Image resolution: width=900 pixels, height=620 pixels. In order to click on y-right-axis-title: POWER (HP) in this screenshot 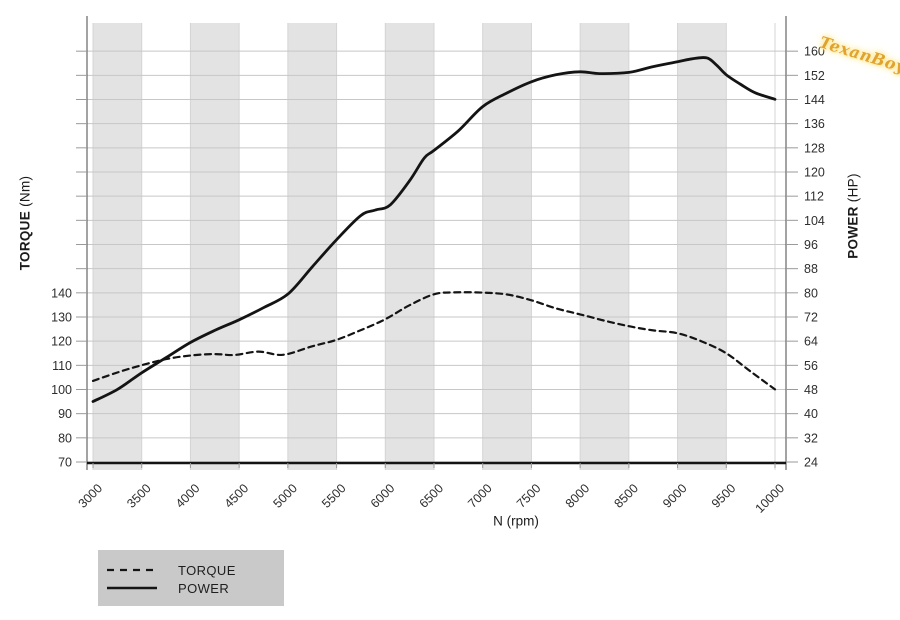, I will do `click(853, 216)`.